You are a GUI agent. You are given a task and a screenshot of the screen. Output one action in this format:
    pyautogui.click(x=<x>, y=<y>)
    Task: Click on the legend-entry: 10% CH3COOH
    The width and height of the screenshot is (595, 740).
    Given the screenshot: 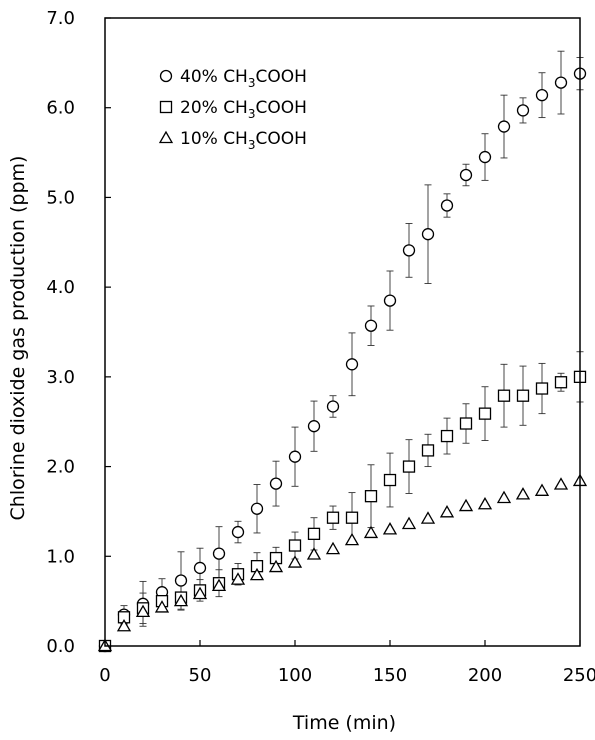 What is the action you would take?
    pyautogui.click(x=243, y=140)
    